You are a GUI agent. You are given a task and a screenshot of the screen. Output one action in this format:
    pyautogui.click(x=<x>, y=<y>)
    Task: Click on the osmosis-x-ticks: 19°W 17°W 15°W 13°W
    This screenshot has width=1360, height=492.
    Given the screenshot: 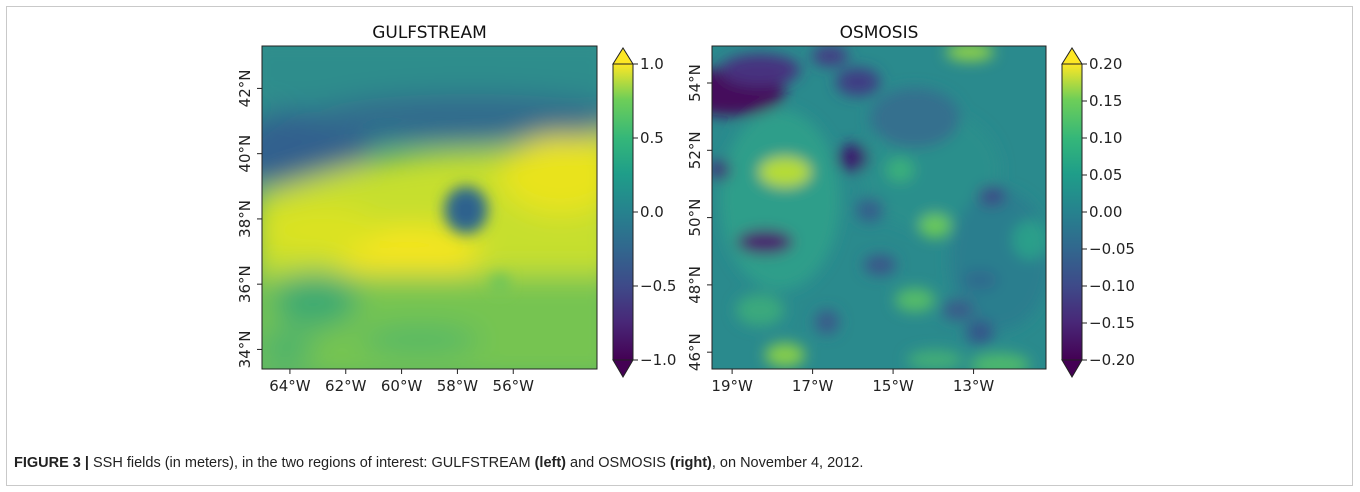 What is the action you would take?
    pyautogui.click(x=852, y=382)
    